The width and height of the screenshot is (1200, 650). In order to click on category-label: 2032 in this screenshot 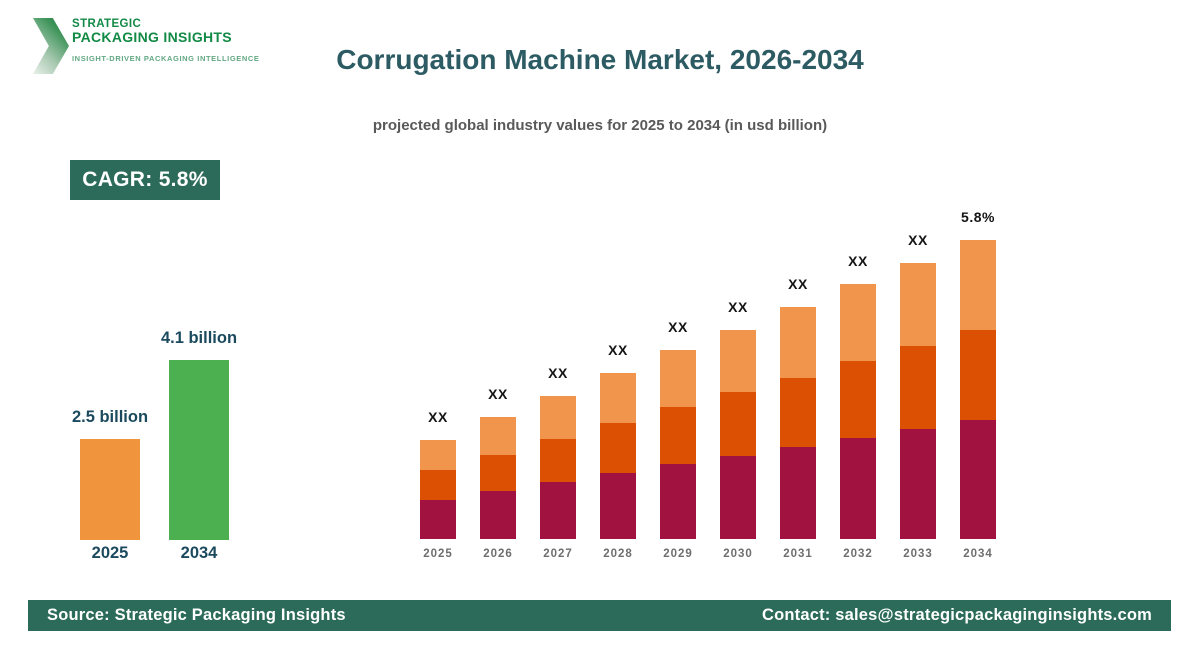, I will do `click(858, 554)`.